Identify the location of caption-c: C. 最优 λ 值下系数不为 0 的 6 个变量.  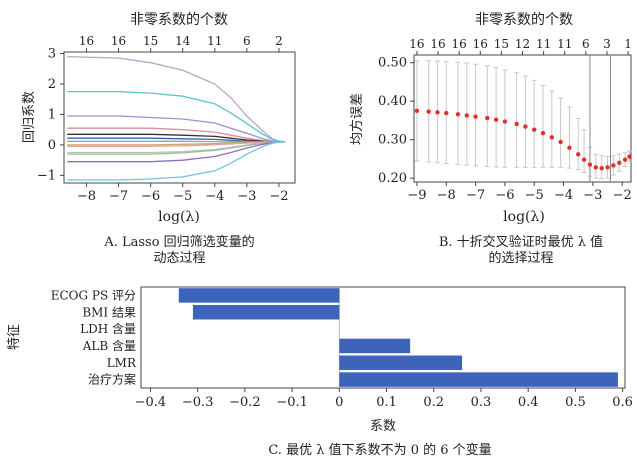
(380, 451).